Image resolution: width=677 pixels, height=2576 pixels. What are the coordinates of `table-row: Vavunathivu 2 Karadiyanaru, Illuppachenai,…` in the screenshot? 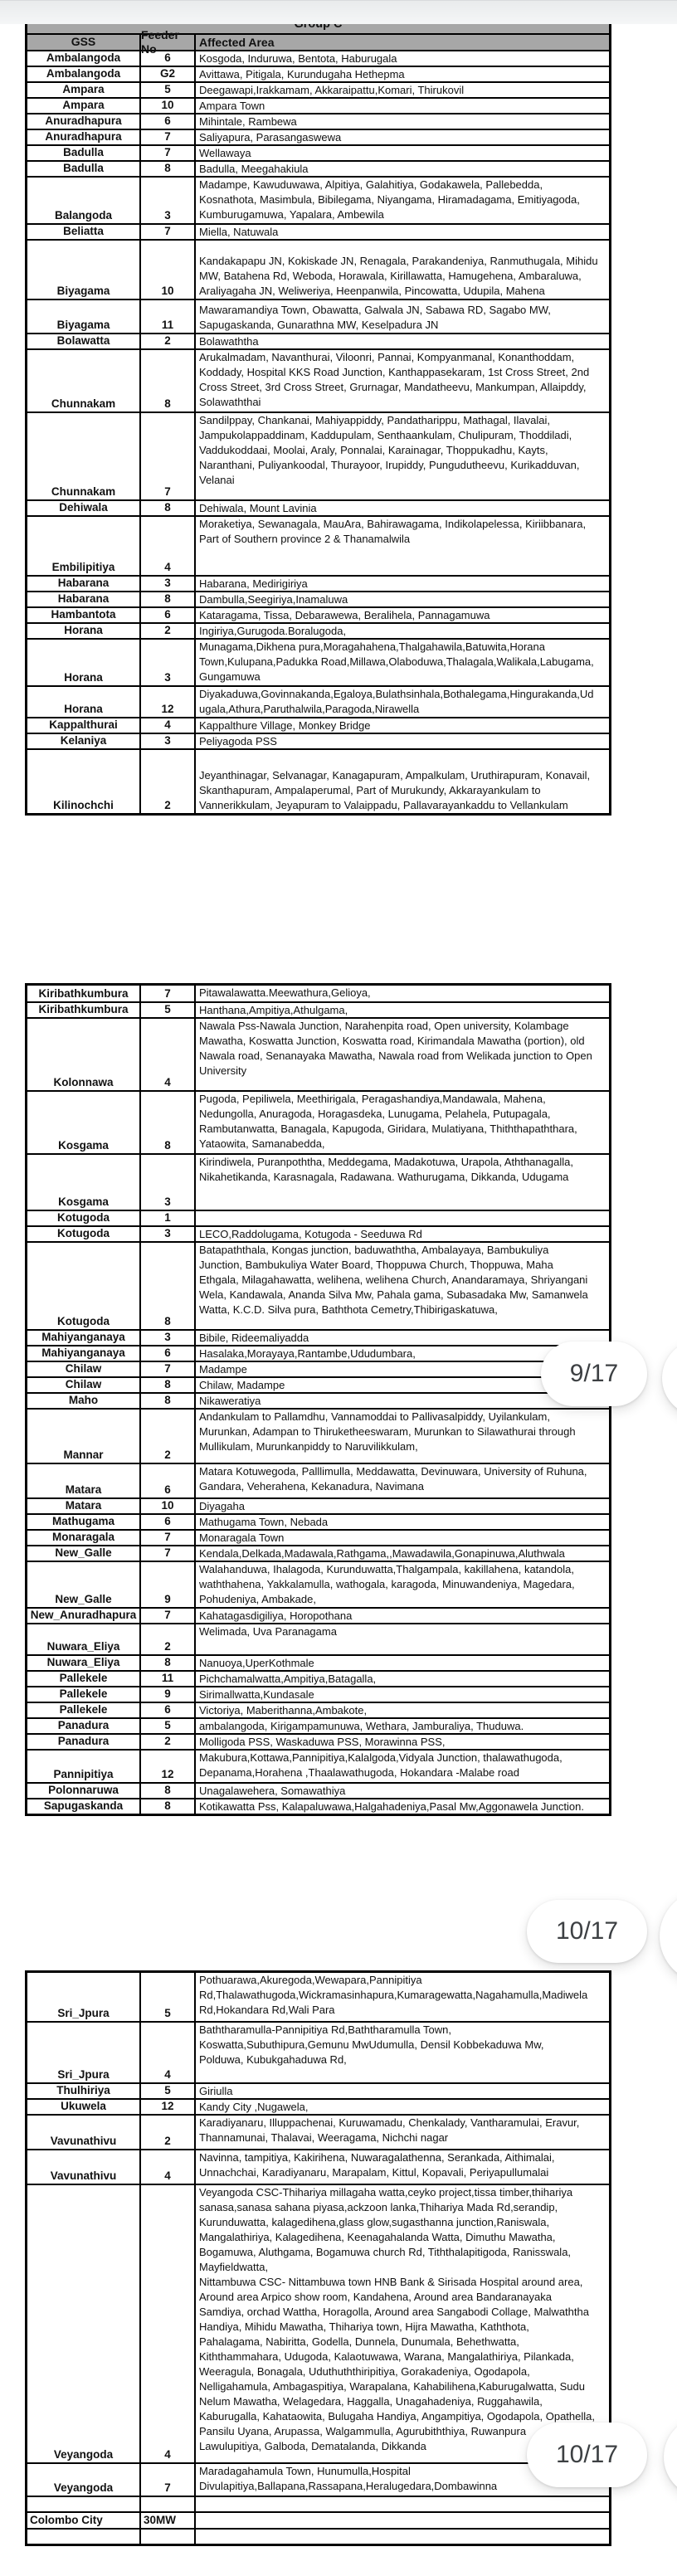 It's located at (318, 2131).